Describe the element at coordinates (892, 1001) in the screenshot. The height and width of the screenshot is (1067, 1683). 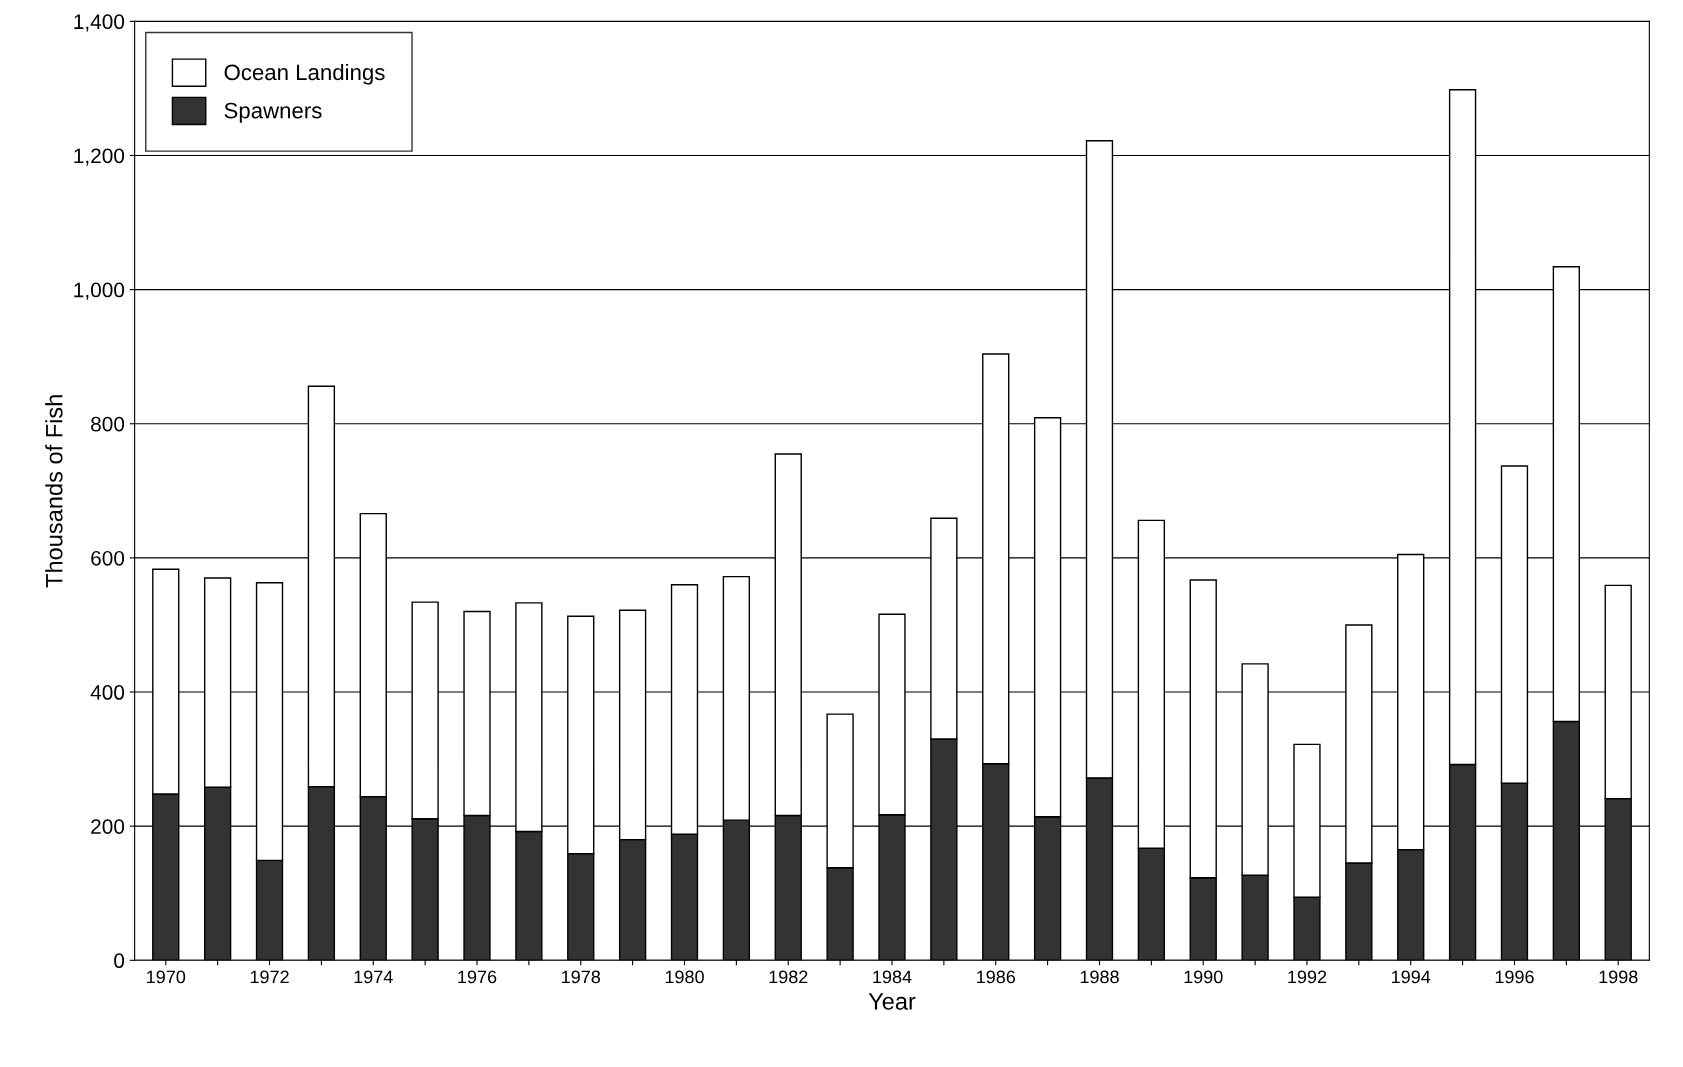
I see `x-axis-title: Year` at that location.